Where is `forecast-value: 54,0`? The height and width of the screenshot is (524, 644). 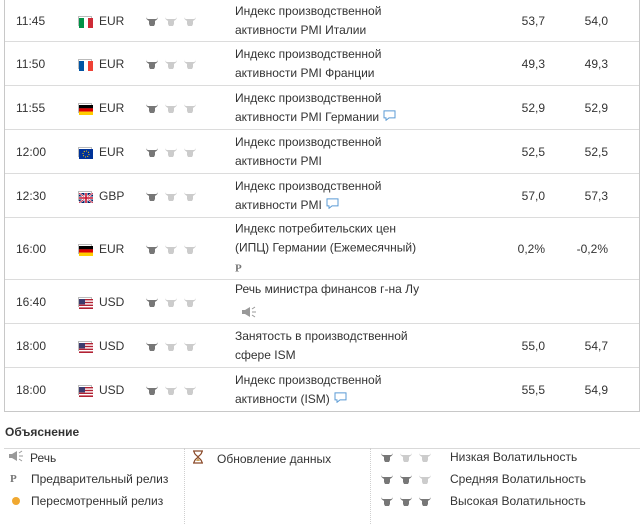 forecast-value: 54,0 is located at coordinates (596, 20).